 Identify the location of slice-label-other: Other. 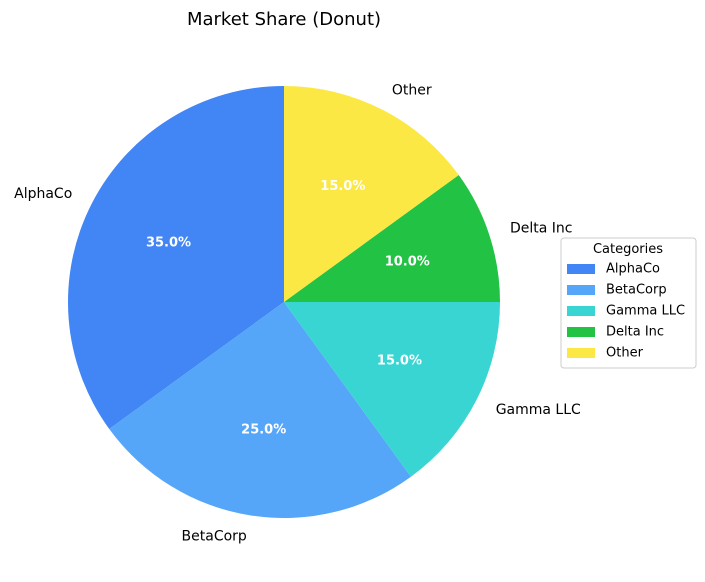
(412, 90).